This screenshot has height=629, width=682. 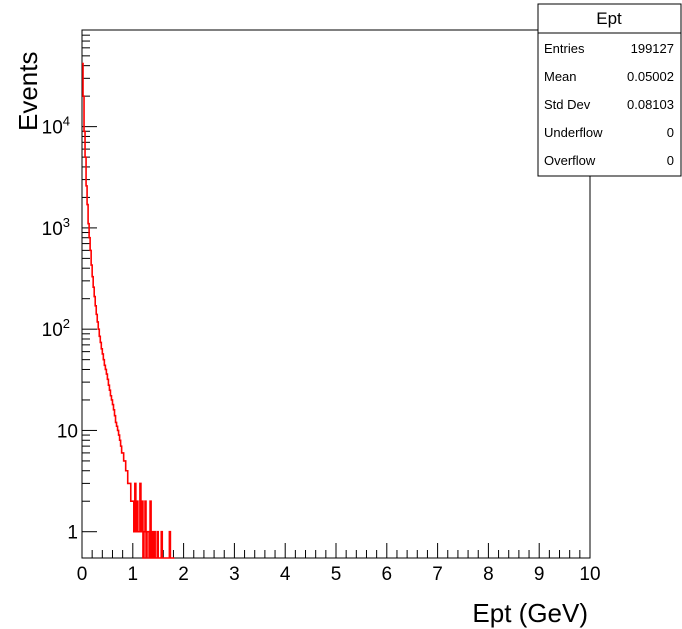 What do you see at coordinates (609, 18) in the screenshot?
I see `stats-title: Ept` at bounding box center [609, 18].